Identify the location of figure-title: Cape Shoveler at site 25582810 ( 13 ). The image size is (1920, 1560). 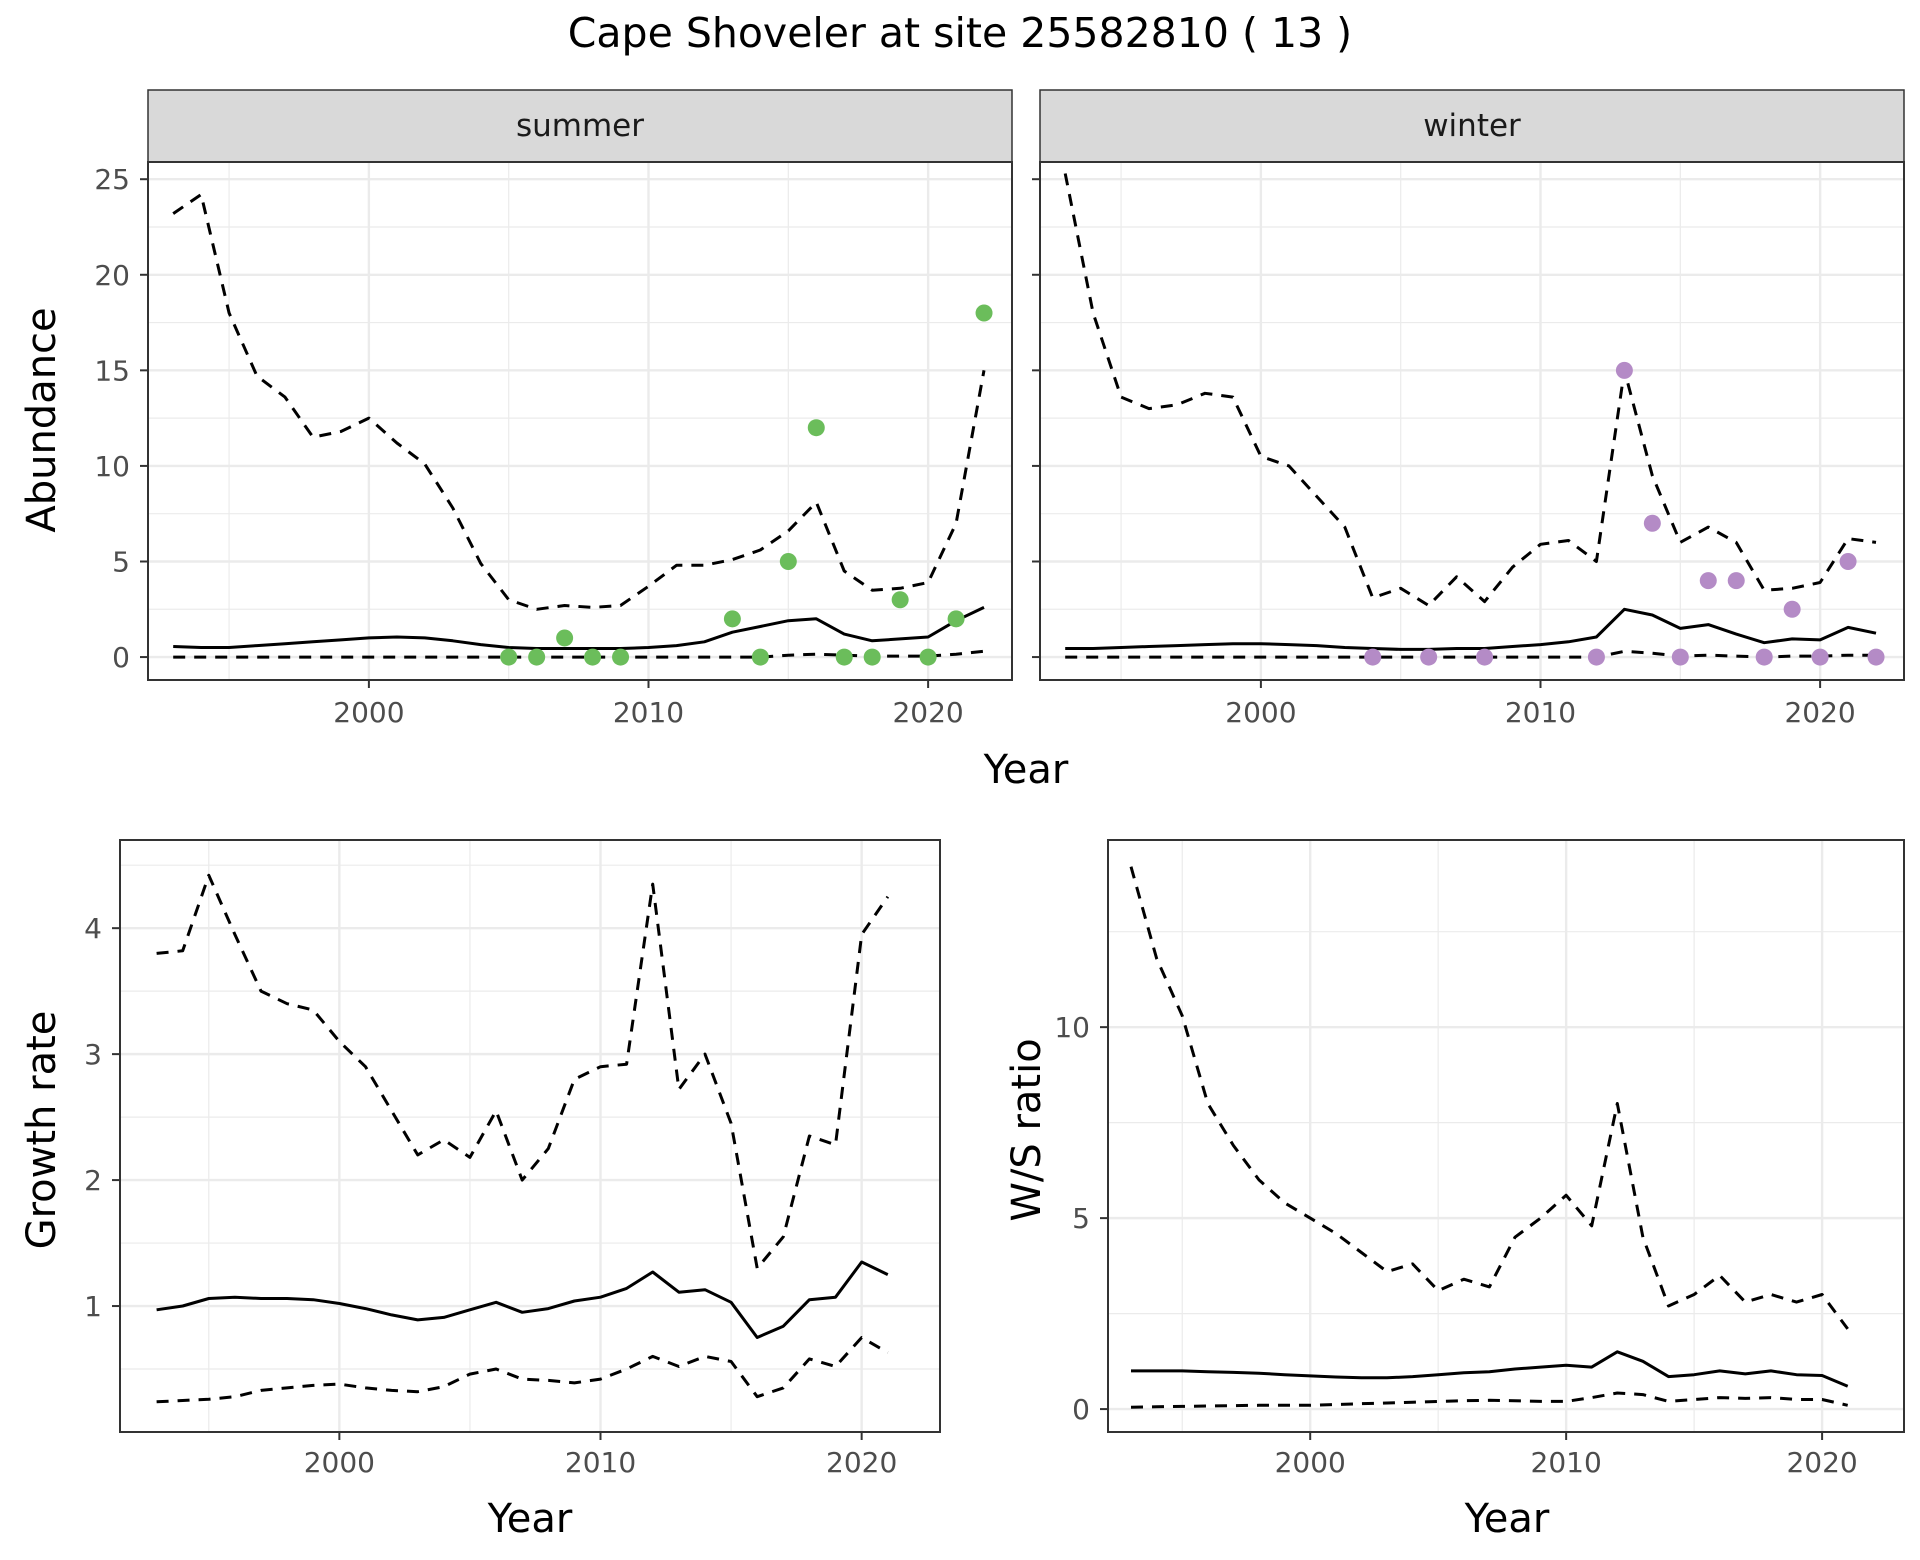
(960, 33).